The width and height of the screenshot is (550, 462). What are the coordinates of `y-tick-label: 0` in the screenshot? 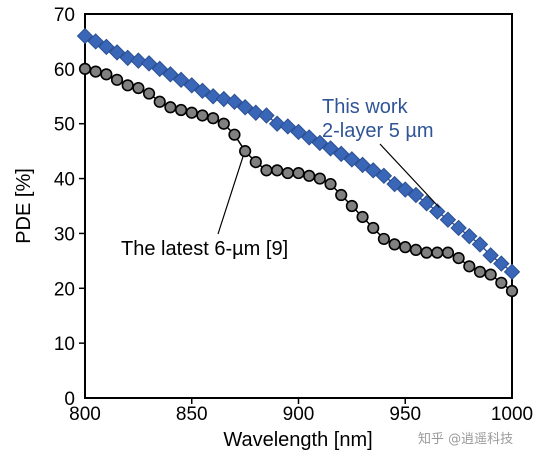 It's located at (69, 399).